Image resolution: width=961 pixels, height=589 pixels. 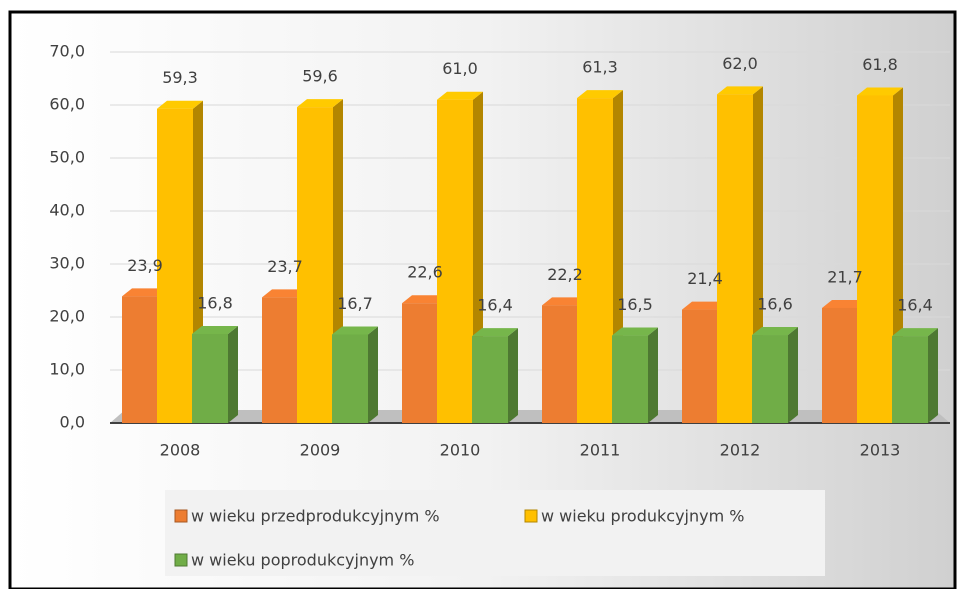 What do you see at coordinates (740, 63) in the screenshot?
I see `data-label: 62,0` at bounding box center [740, 63].